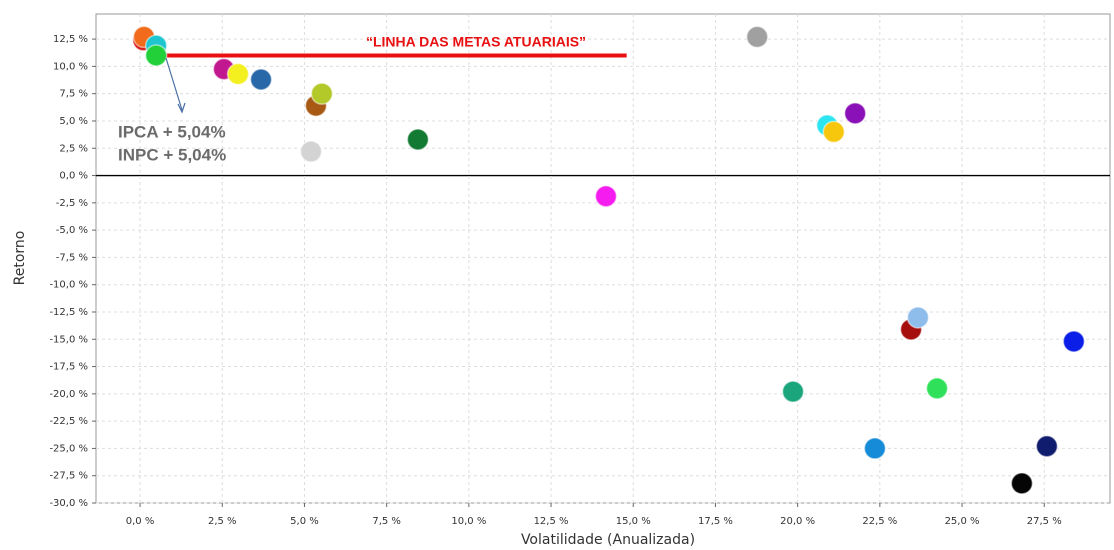 The width and height of the screenshot is (1114, 550). I want to click on y-tick-label: -12,5 %, so click(68, 312).